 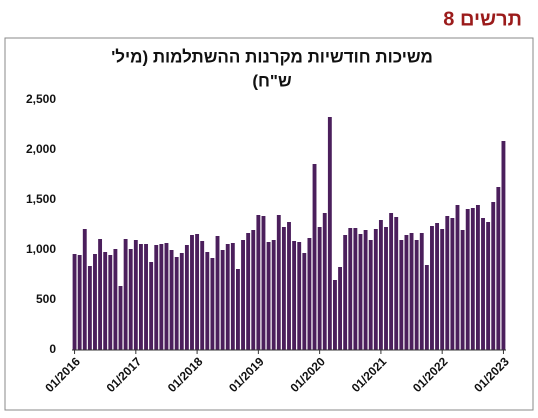 What do you see at coordinates (62, 374) in the screenshot?
I see `x-tick-label: 01/2016` at bounding box center [62, 374].